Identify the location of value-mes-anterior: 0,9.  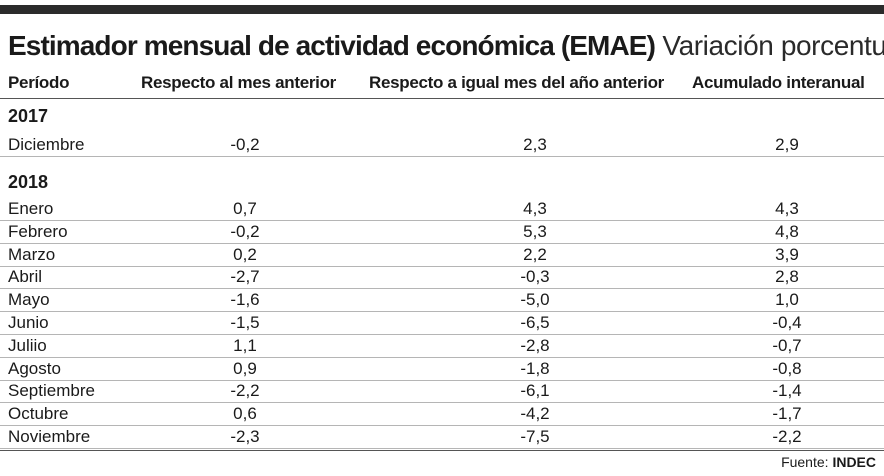
(245, 368).